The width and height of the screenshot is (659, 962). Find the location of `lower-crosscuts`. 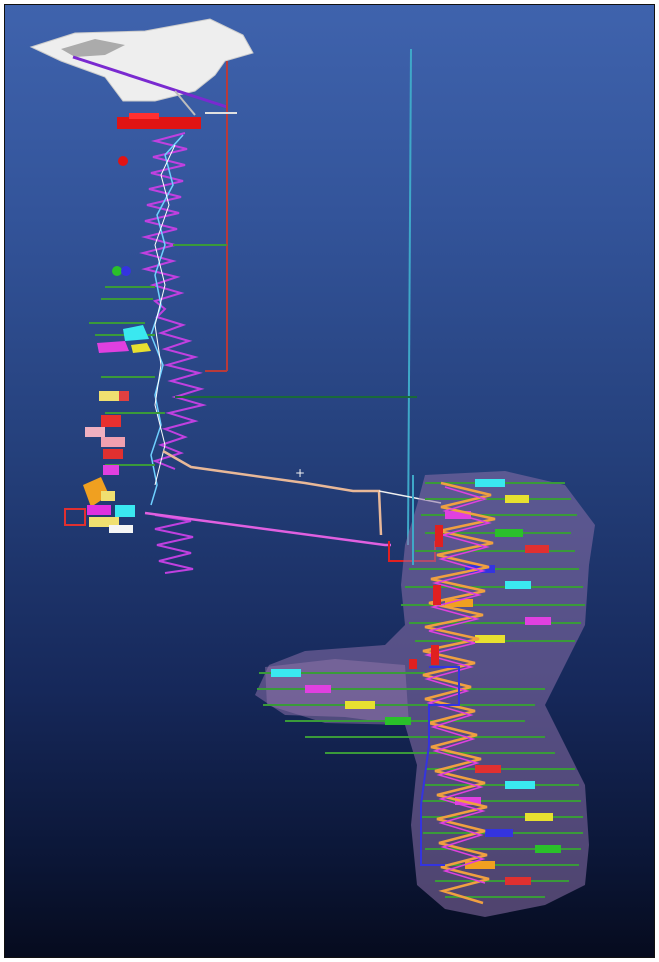

lower-crosscuts is located at coordinates (434, 670).